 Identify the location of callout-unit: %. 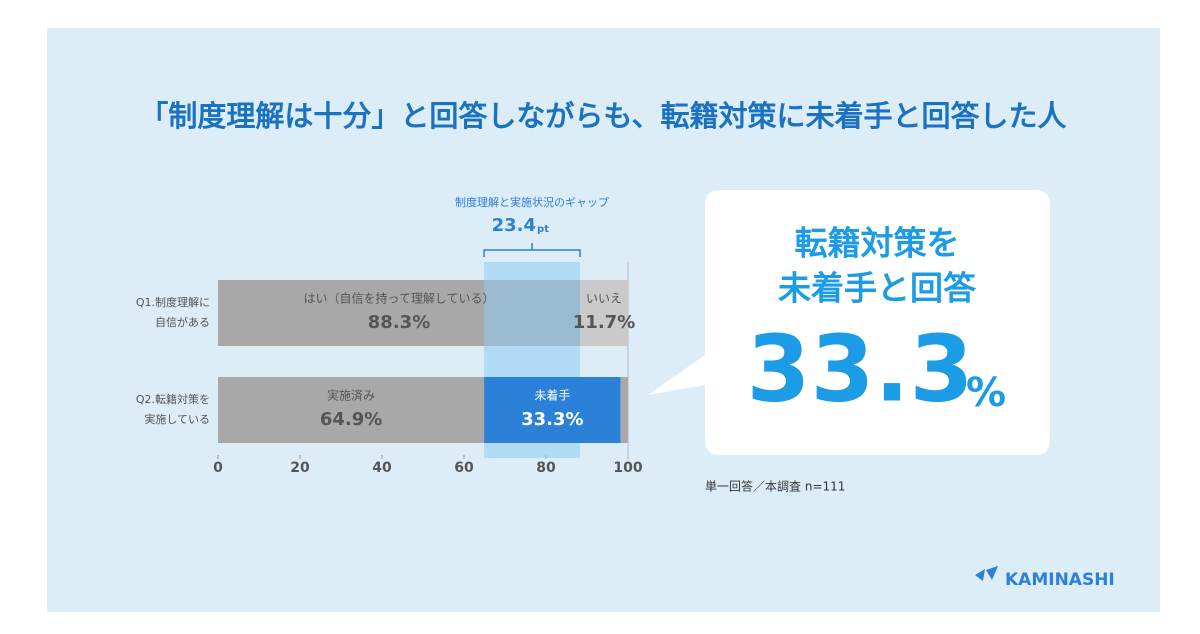
(986, 393).